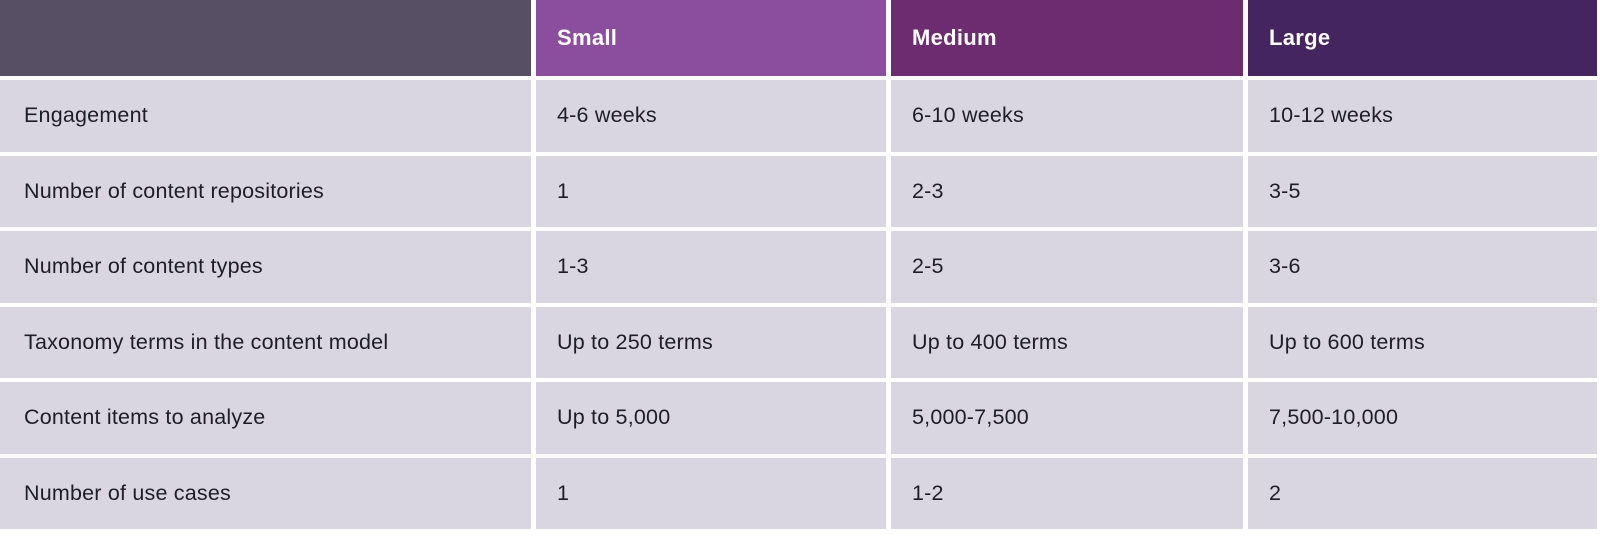 Image resolution: width=1600 pixels, height=541 pixels. What do you see at coordinates (1422, 493) in the screenshot?
I see `value-use-cases-large: 2` at bounding box center [1422, 493].